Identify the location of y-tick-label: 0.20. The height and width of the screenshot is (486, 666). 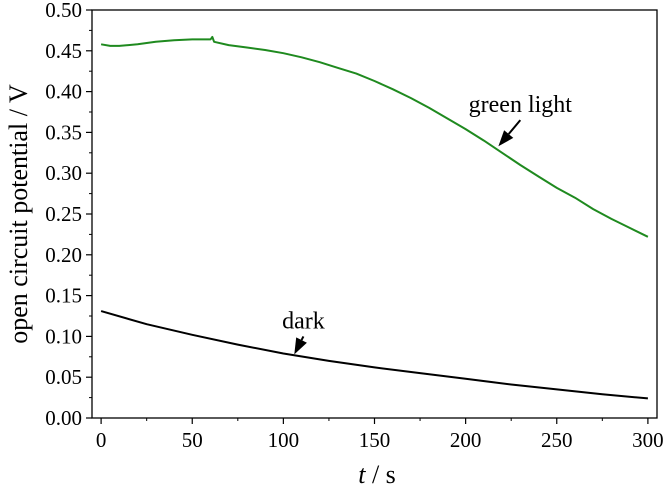
(63, 255).